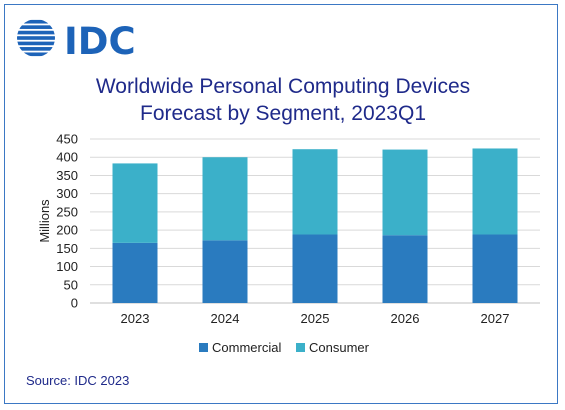 The width and height of the screenshot is (565, 410). Describe the element at coordinates (495, 268) in the screenshot. I see `bar-commercial-2027` at that location.